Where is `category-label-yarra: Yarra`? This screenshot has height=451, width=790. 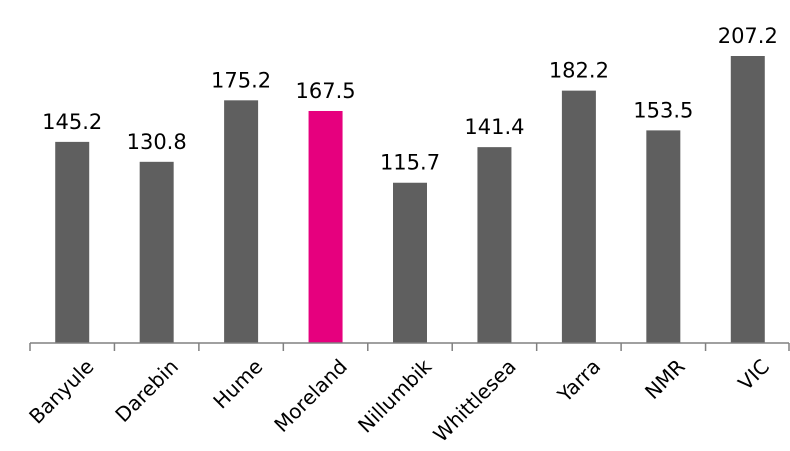 category-label-yarra: Yarra is located at coordinates (578, 380).